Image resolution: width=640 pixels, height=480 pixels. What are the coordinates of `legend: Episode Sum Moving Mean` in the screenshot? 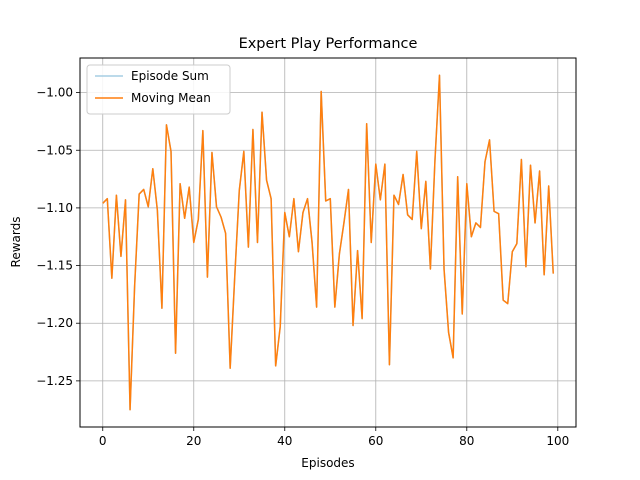 It's located at (158, 89).